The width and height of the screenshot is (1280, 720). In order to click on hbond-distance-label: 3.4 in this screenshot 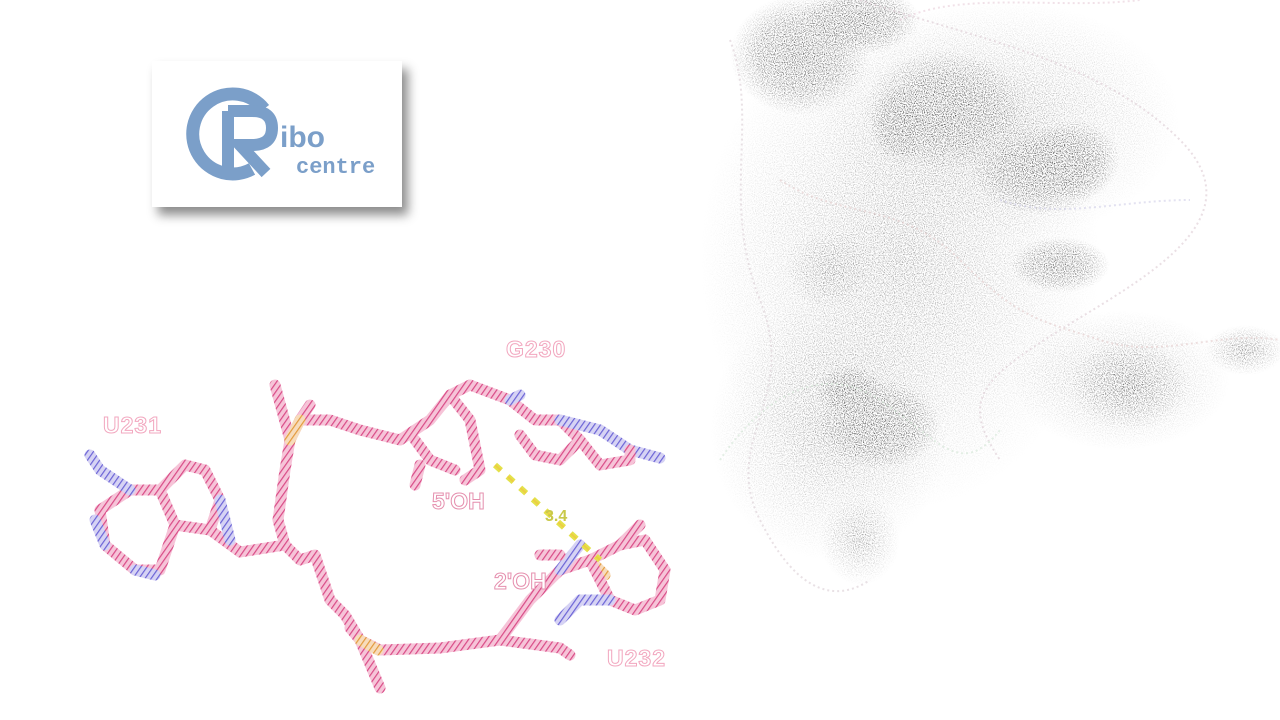, I will do `click(556, 516)`.